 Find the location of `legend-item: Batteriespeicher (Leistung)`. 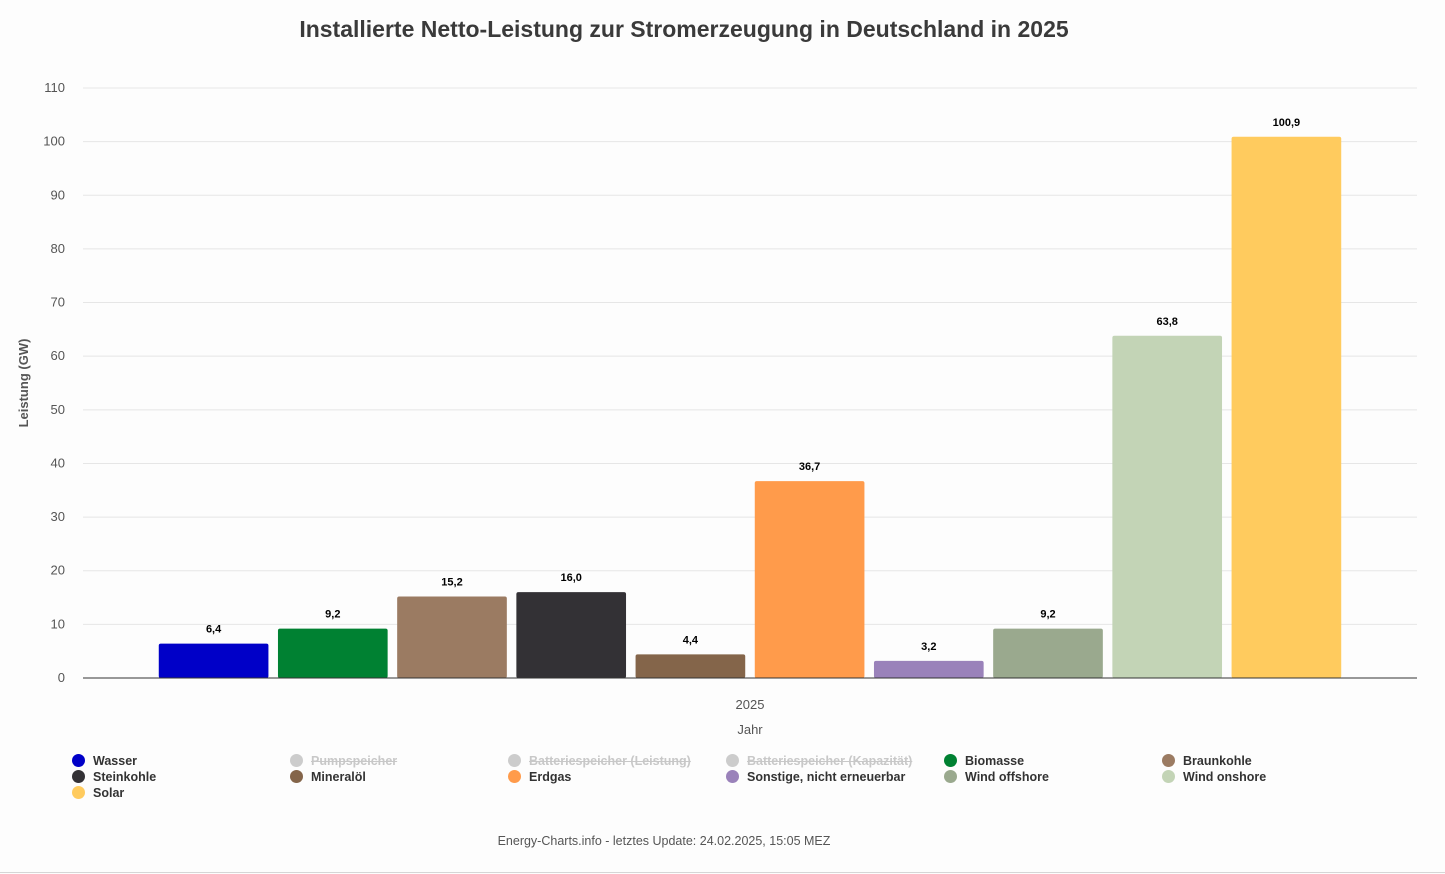

legend-item: Batteriespeicher (Leistung) is located at coordinates (617, 760).